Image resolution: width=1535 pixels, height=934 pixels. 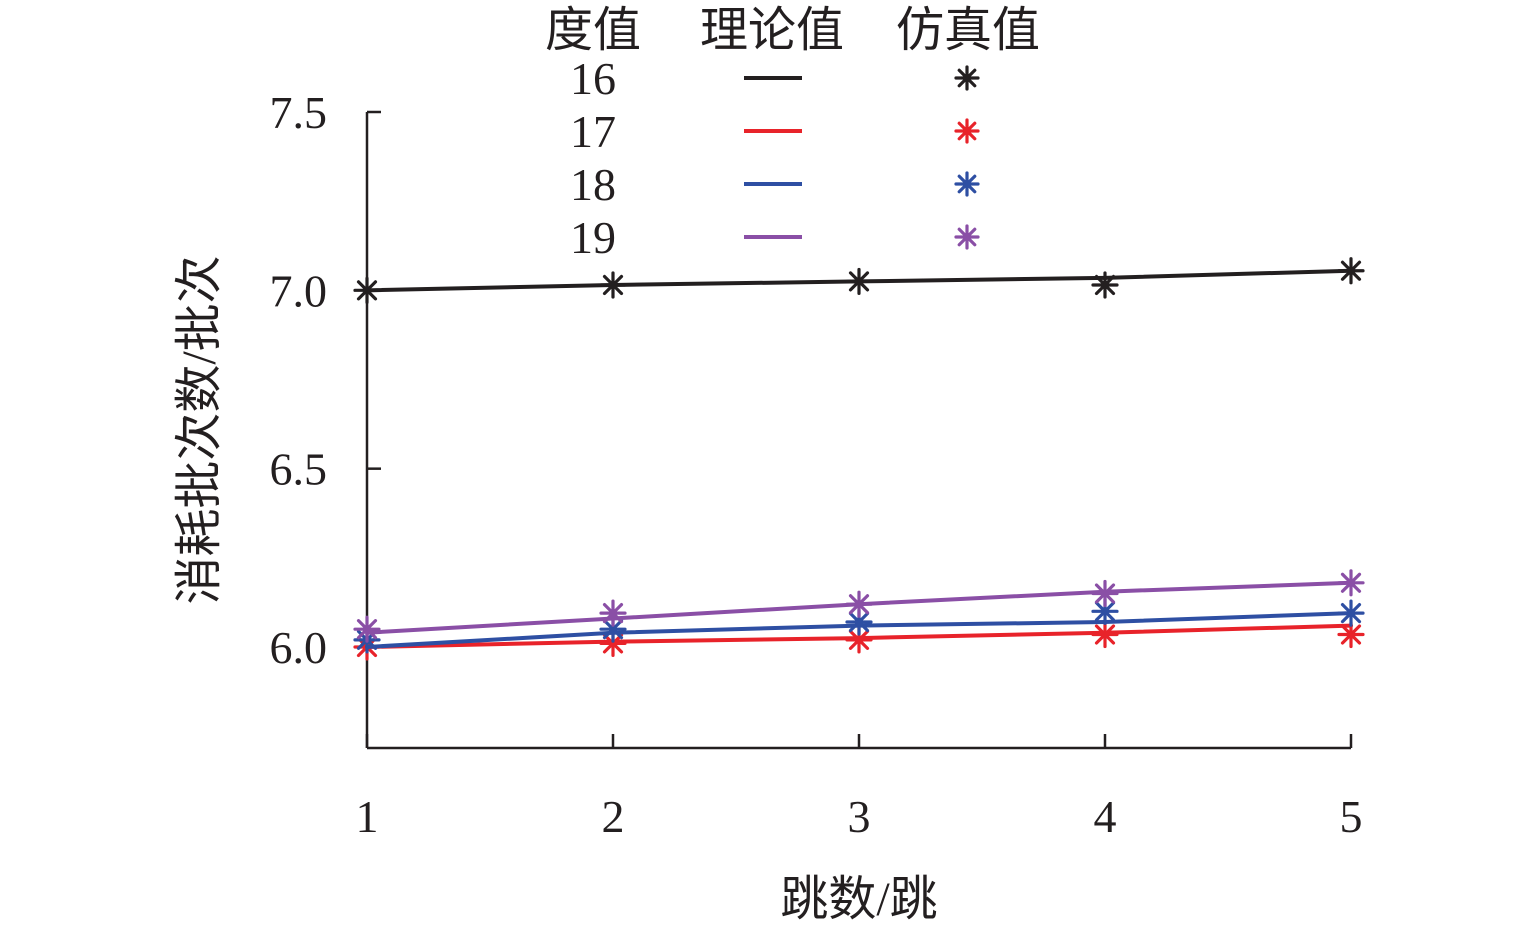 I want to click on x-tick-label: 5, so click(x=1351, y=816).